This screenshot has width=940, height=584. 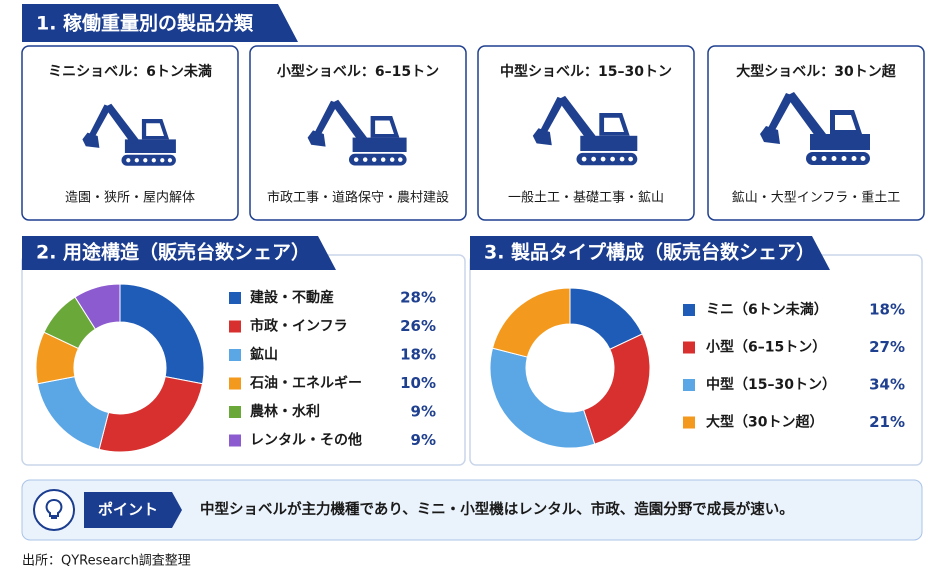 What do you see at coordinates (173, 252) in the screenshot?
I see `chart-title: 2. 用途構造（販売台数シェア）` at bounding box center [173, 252].